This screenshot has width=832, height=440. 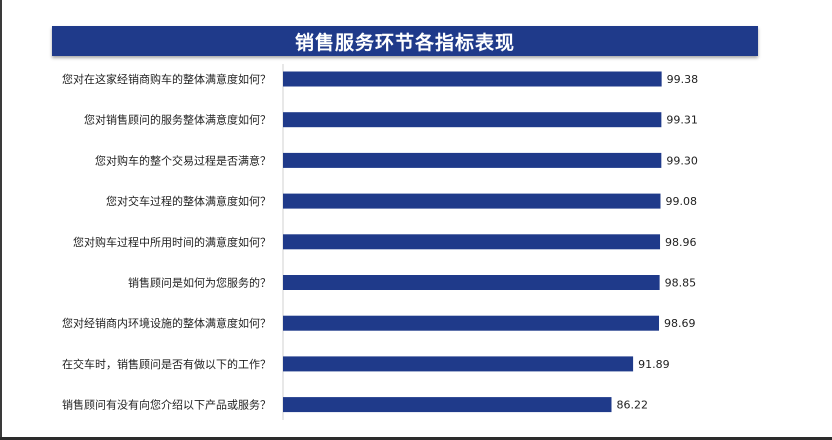 What do you see at coordinates (172, 242) in the screenshot?
I see `category-label: 您对购车过程中所用时间的满意度如何？` at bounding box center [172, 242].